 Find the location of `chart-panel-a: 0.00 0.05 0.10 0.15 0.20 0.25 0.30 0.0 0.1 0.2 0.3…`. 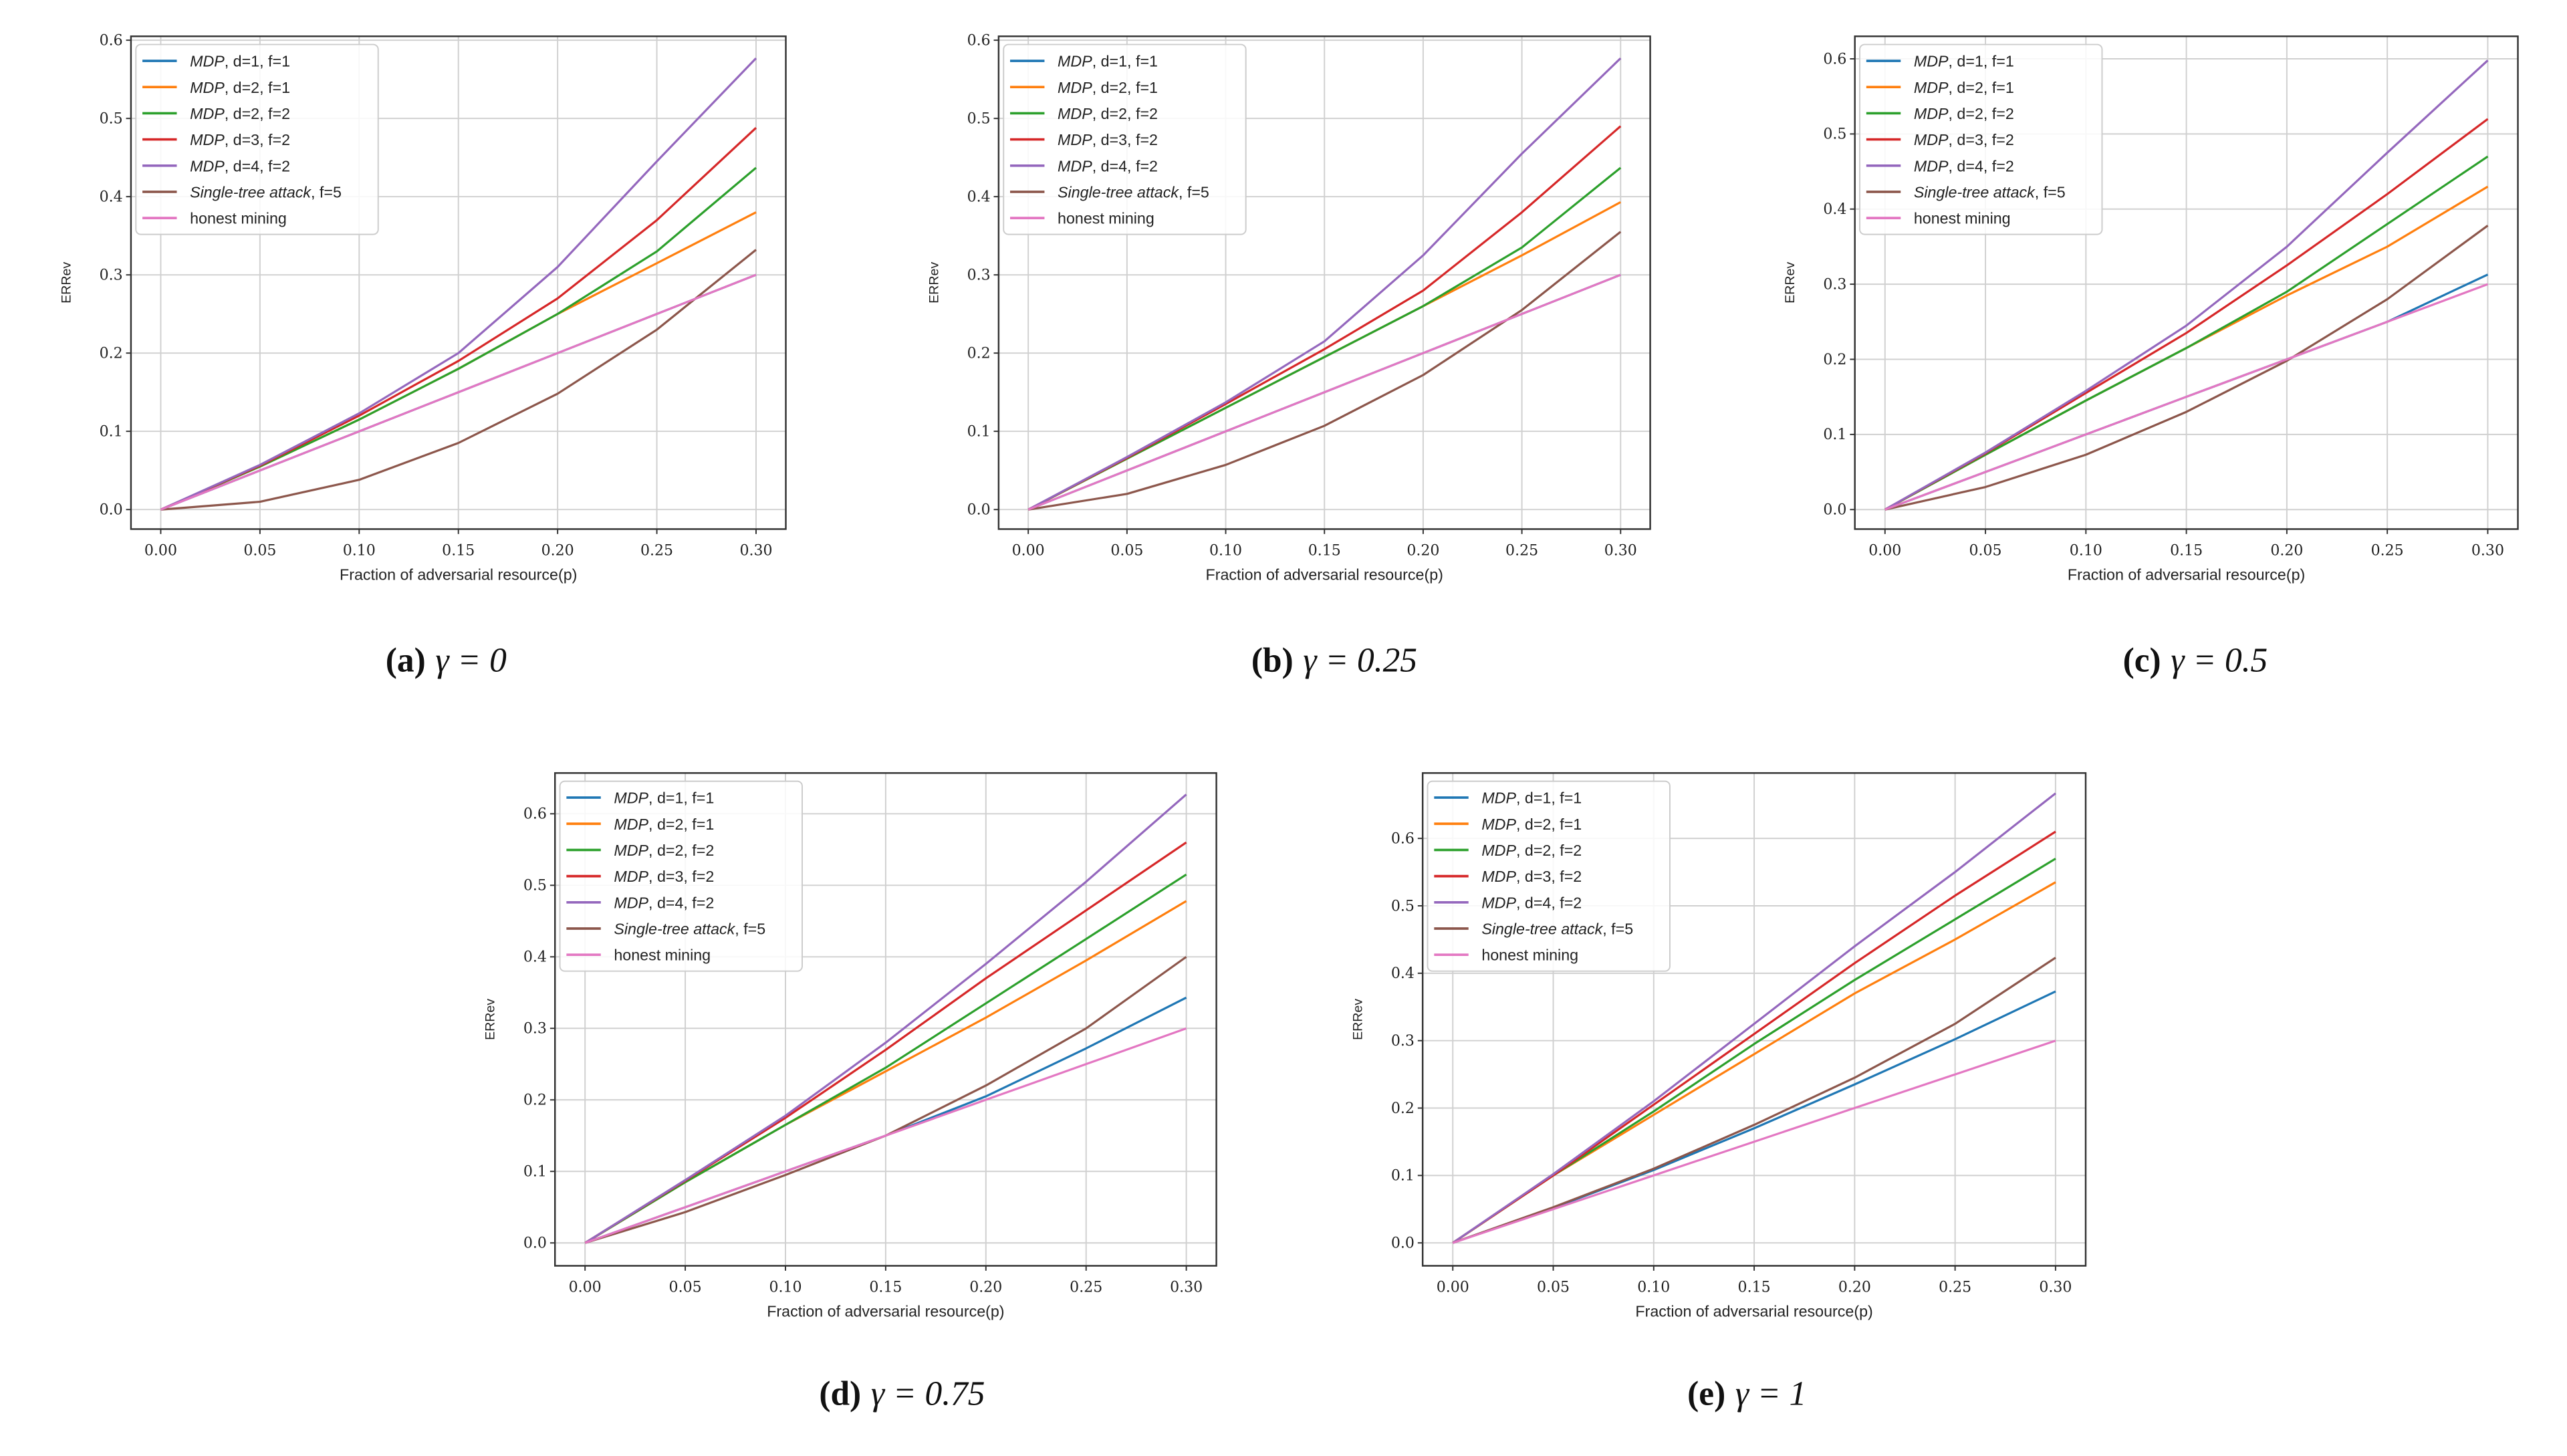

chart-panel-a: 0.00 0.05 0.10 0.15 0.20 0.25 0.30 0.0 0.1 0.2 0.3… is located at coordinates (423, 356).